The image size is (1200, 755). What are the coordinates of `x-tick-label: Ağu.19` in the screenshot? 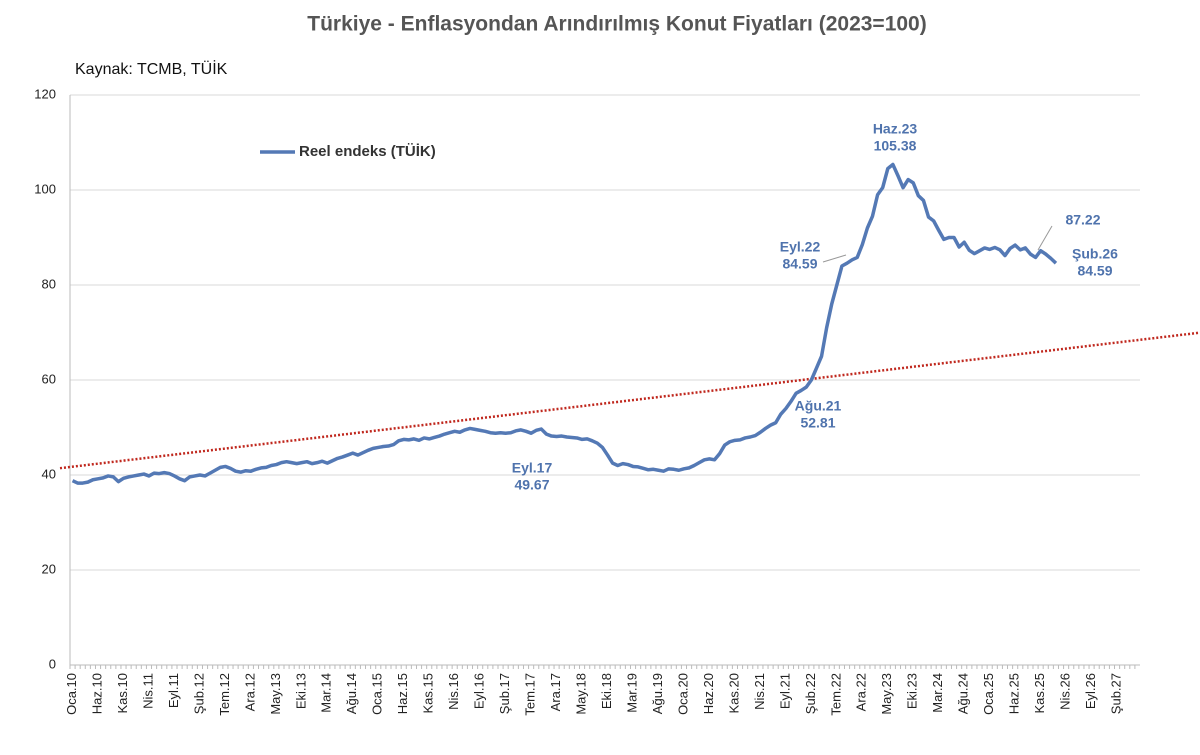 It's located at (657, 693).